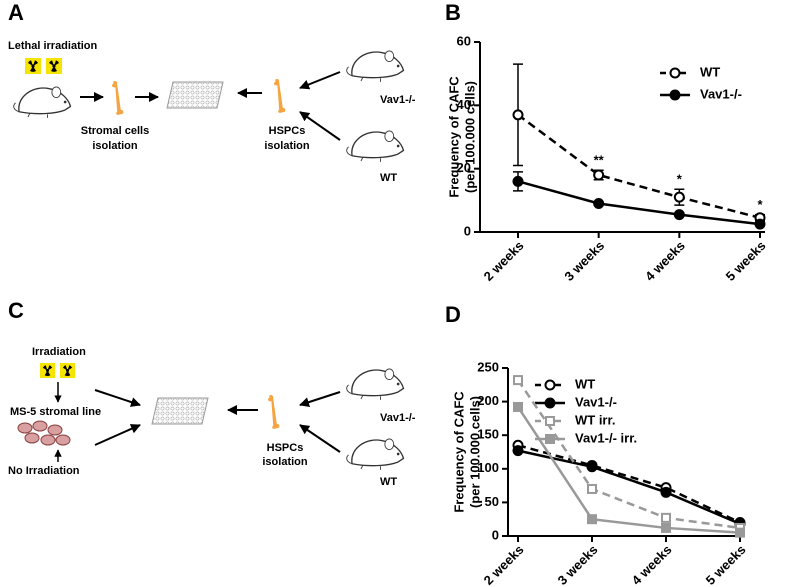 The width and height of the screenshot is (800, 587). I want to click on legend-label: WT irr., so click(595, 419).